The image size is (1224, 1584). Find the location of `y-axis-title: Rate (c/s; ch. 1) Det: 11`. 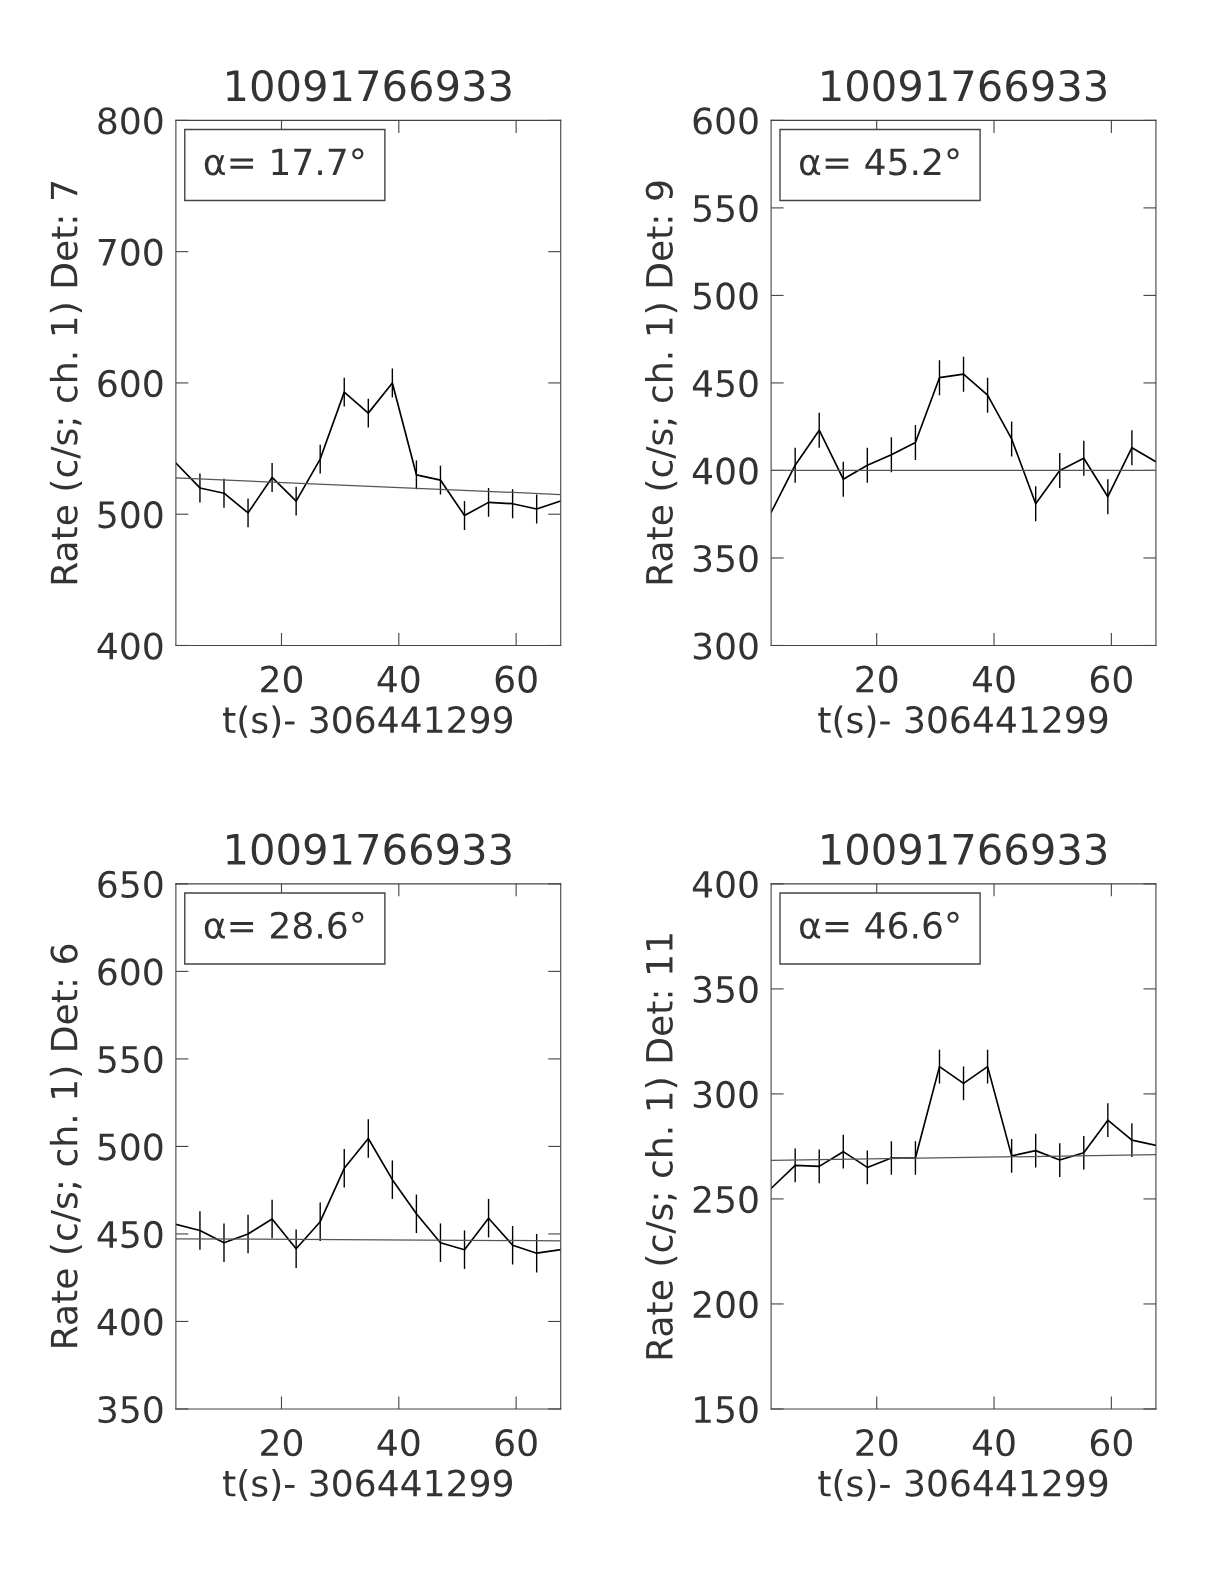

y-axis-title: Rate (c/s; ch. 1) Det: 11 is located at coordinates (661, 1146).